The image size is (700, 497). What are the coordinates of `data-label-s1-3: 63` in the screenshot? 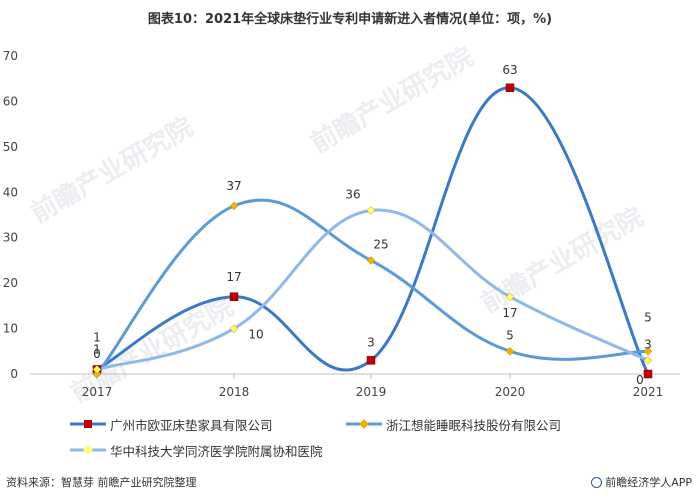 It's located at (509, 70).